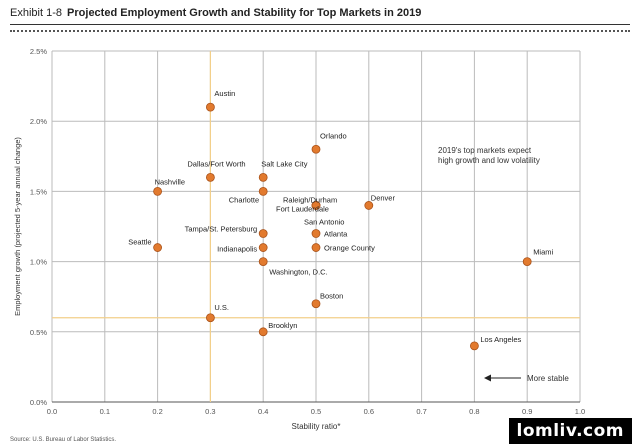  I want to click on label-denver: Denver, so click(383, 197).